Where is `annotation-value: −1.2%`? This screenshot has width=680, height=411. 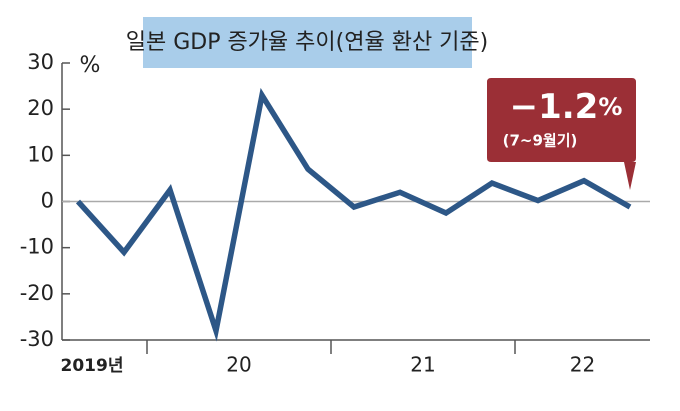
annotation-value: −1.2% is located at coordinates (566, 107).